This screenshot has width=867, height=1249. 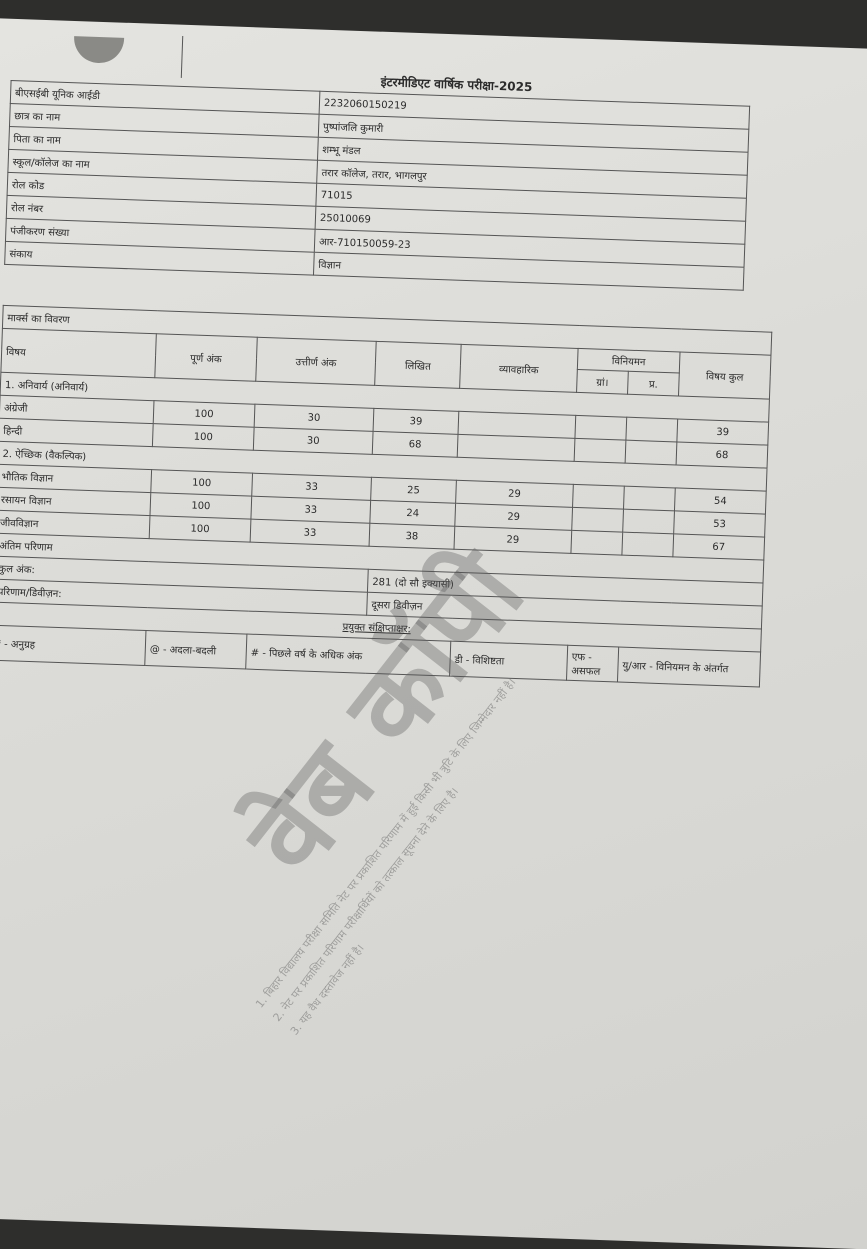 I want to click on header-subject: विषय, so click(x=78, y=353).